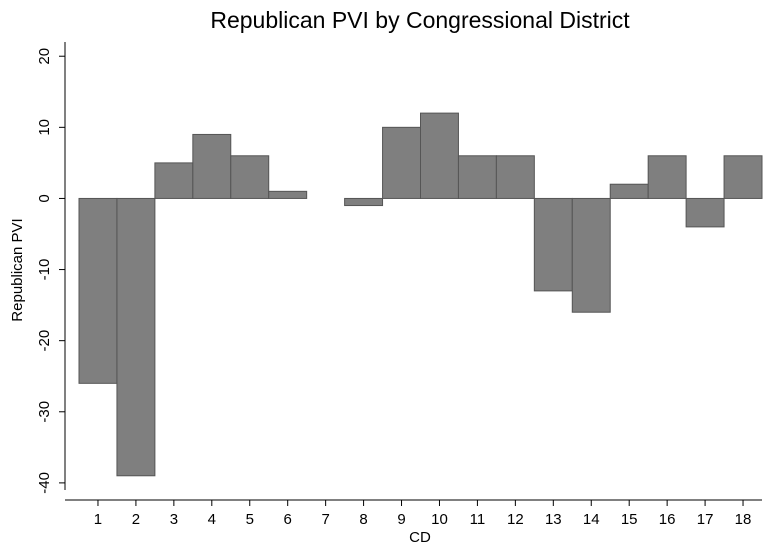 The image size is (766, 548). What do you see at coordinates (743, 519) in the screenshot?
I see `x-tick-label: 18` at bounding box center [743, 519].